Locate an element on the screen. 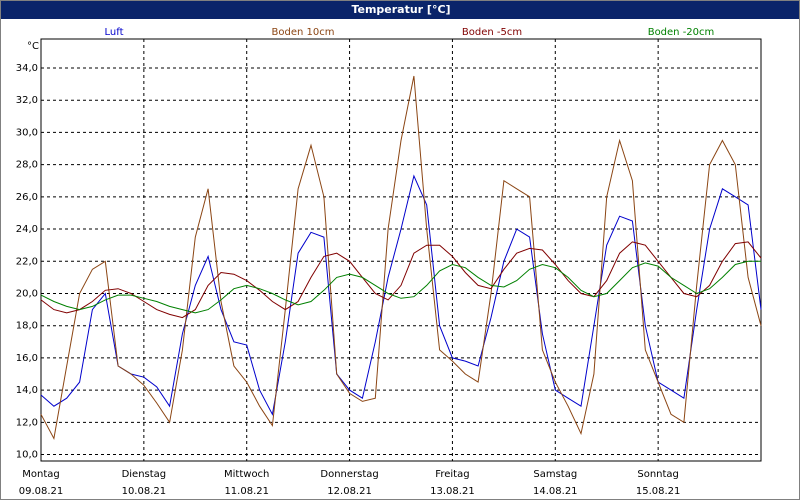 Image resolution: width=800 pixels, height=500 pixels. legend-entry: Boden -20cm is located at coordinates (681, 32).